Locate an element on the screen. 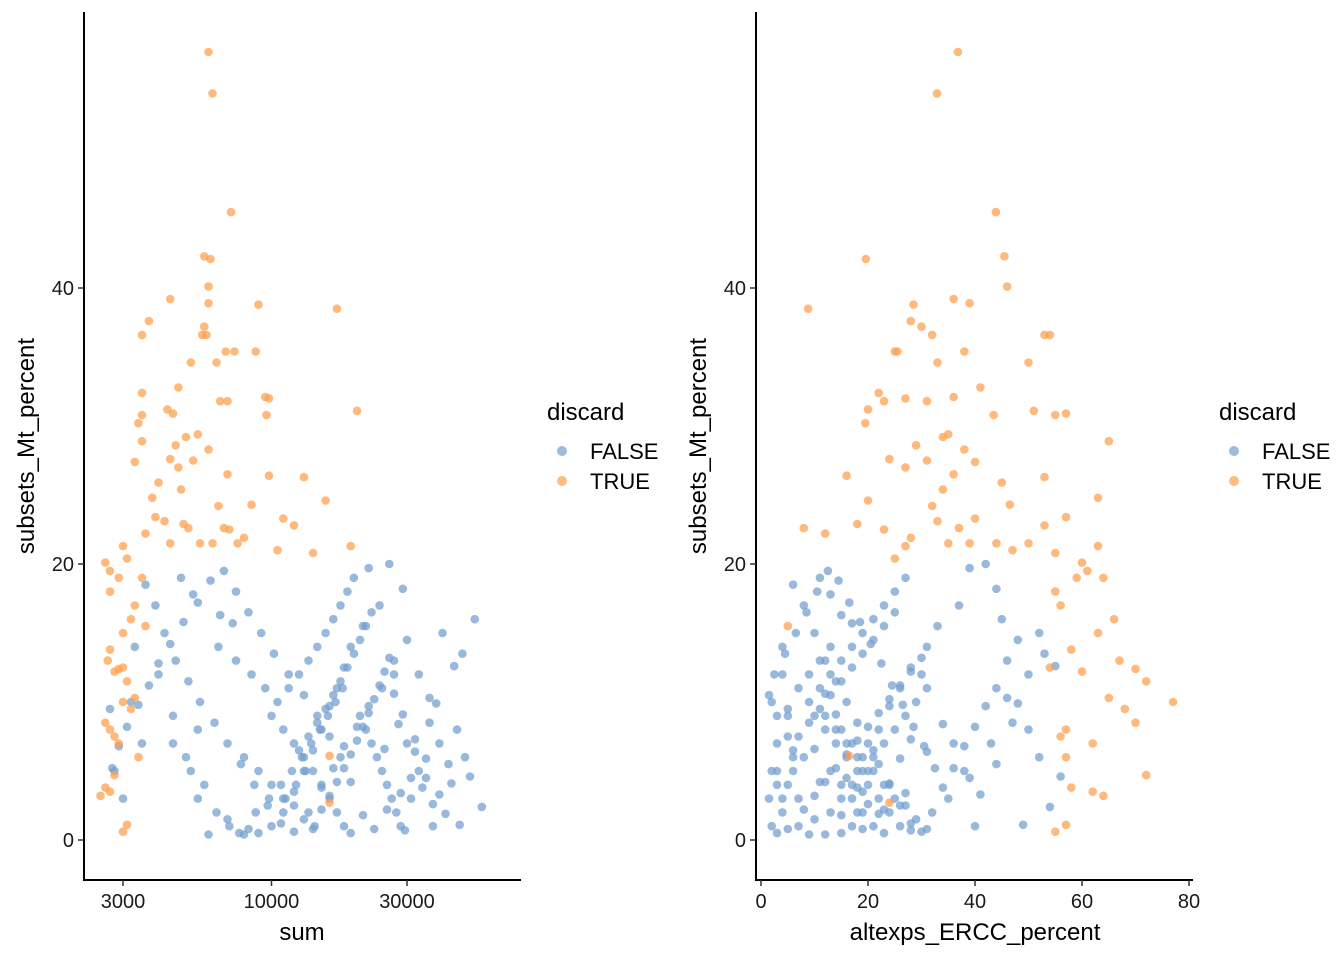 Image resolution: width=1344 pixels, height=960 pixels. left-x-tick-label: 10000 is located at coordinates (272, 902).